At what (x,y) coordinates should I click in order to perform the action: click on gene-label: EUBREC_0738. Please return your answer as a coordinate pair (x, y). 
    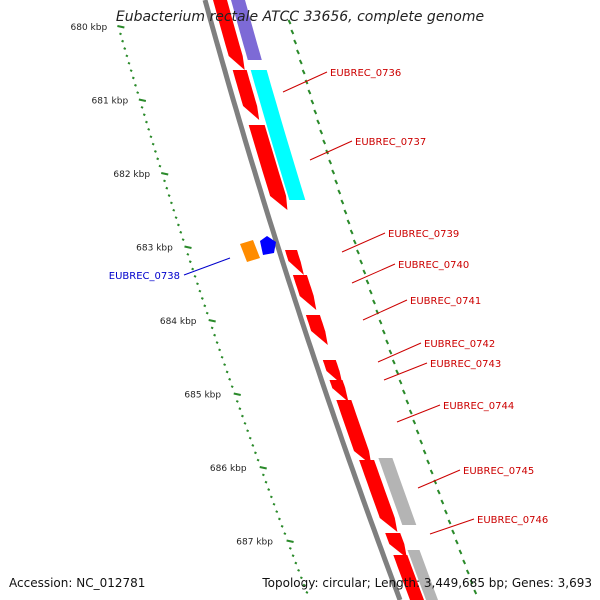
    Looking at the image, I should click on (144, 276).